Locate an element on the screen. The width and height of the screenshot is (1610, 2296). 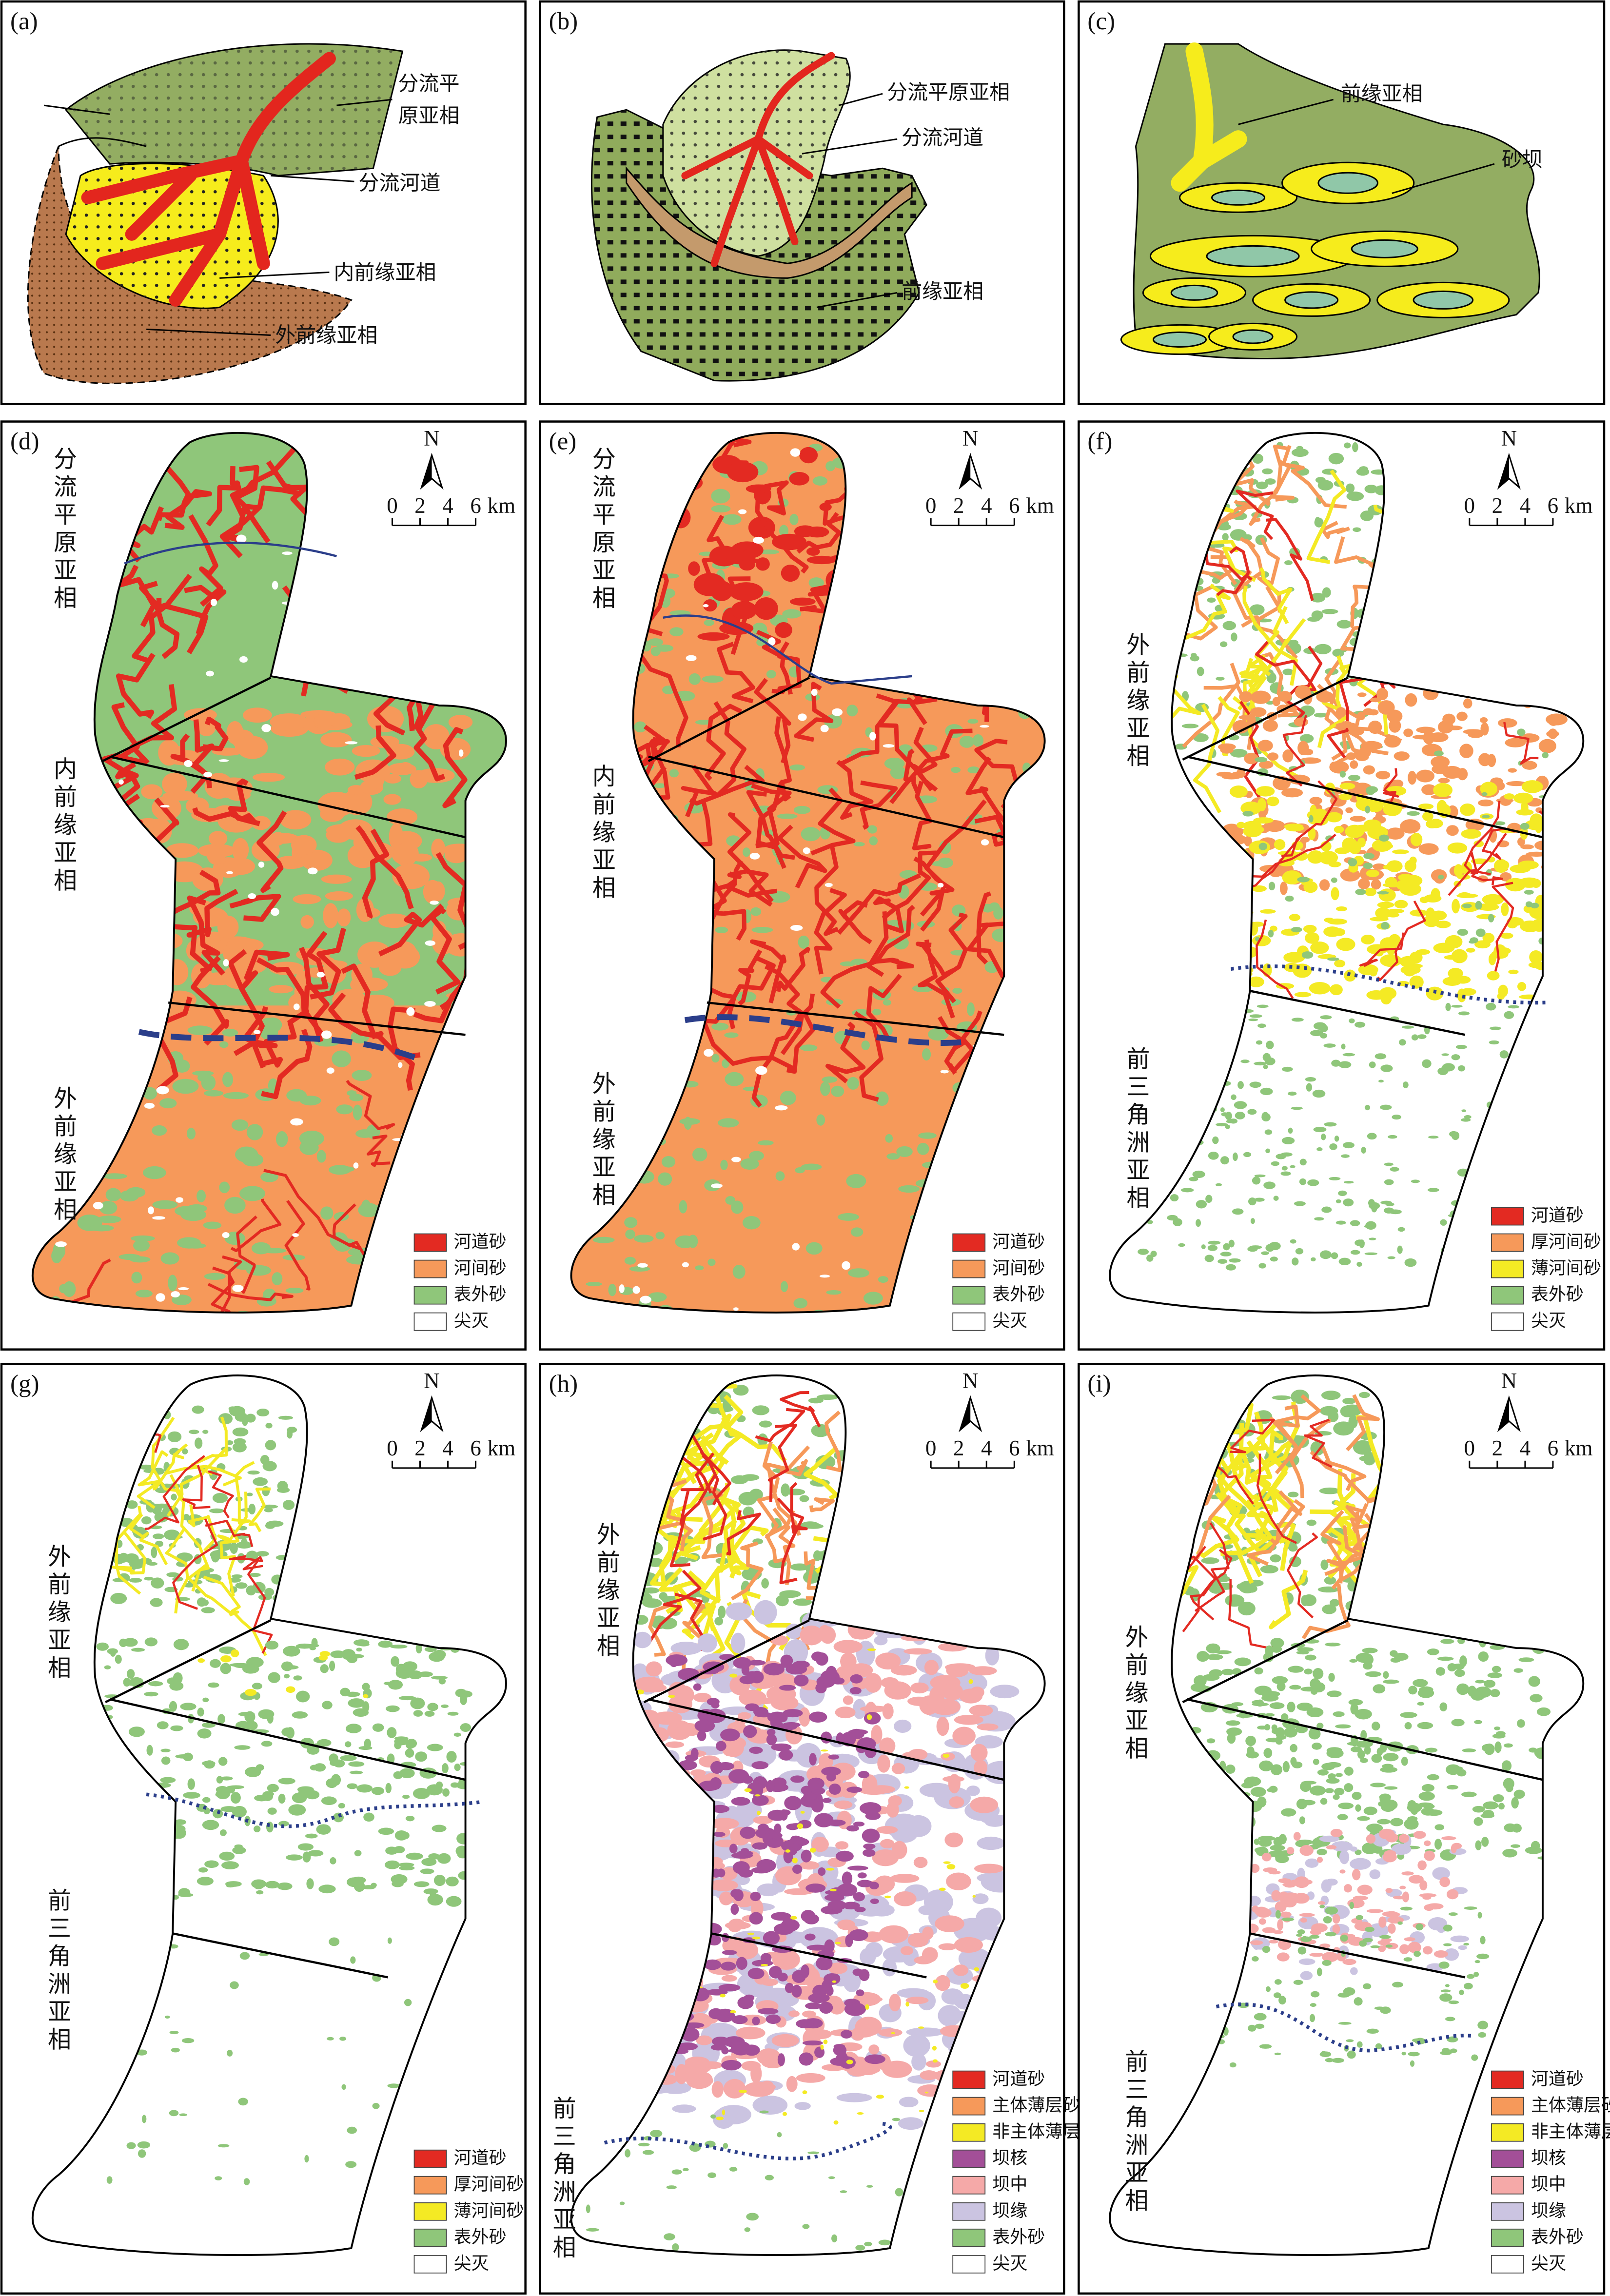
facies-boundary is located at coordinates (819, 1956).